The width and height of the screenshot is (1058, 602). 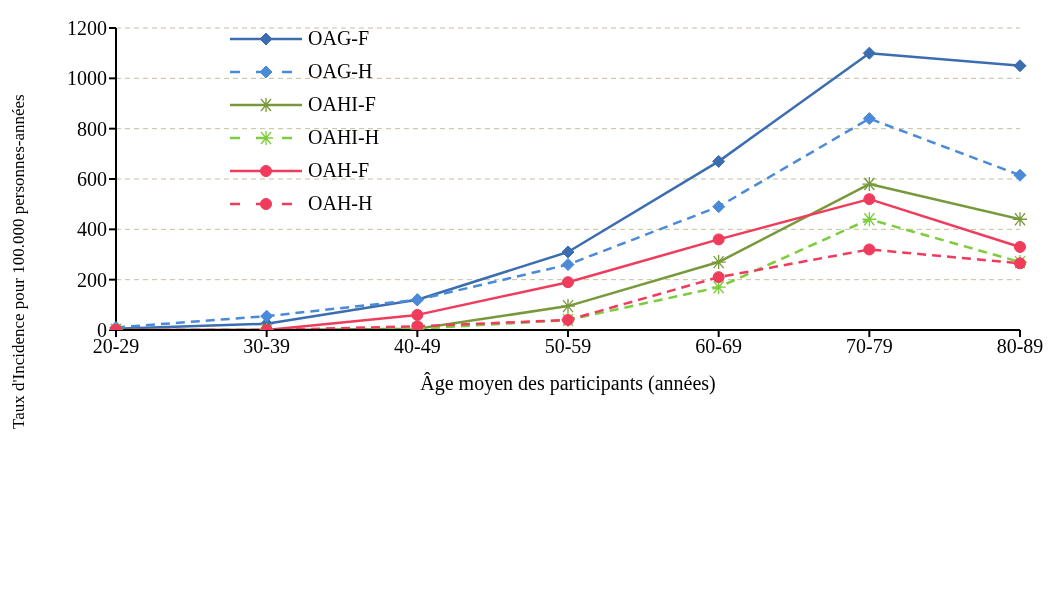 I want to click on x-tick-label: 60-69, so click(x=718, y=346).